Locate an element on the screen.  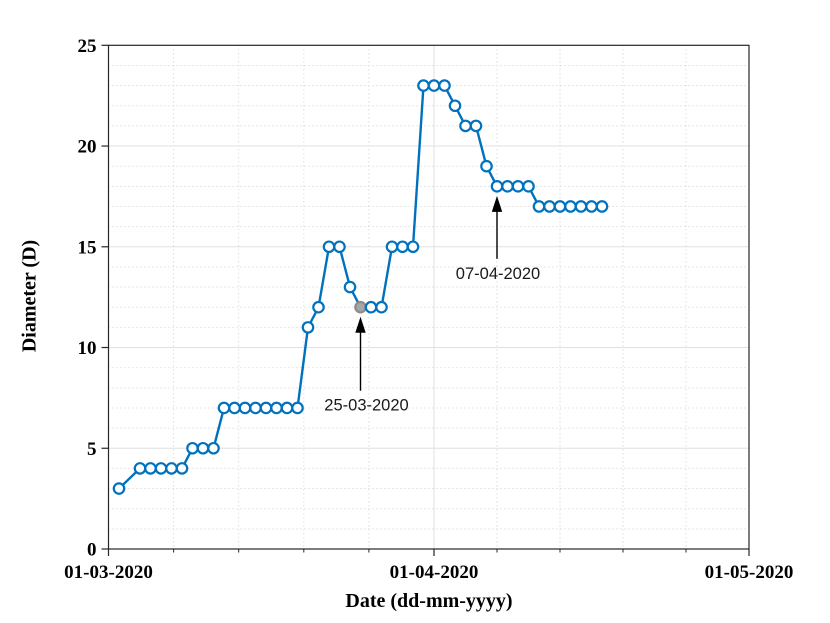
y-tick-label: 5 is located at coordinates (92, 449).